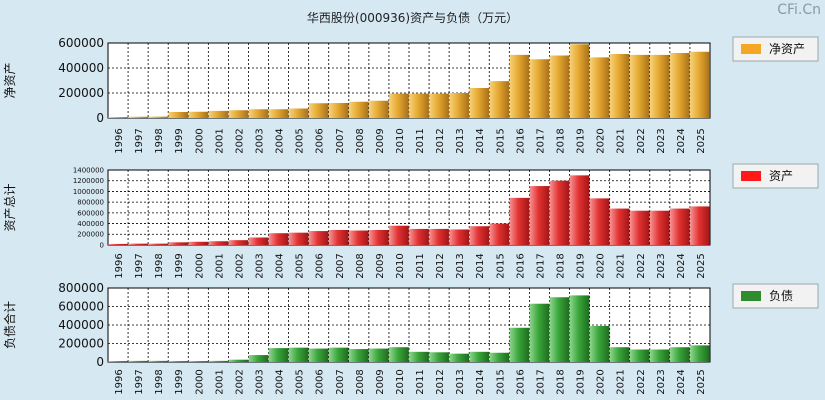 This screenshot has width=825, height=400. I want to click on bar-liabilities-2010, so click(399, 354).